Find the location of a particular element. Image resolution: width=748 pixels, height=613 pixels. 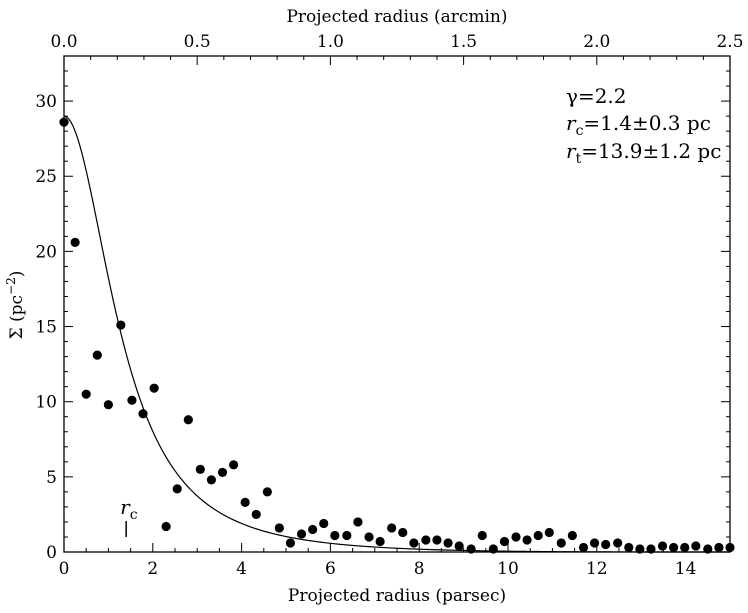

x2-tick-label: 1.0 is located at coordinates (330, 42).